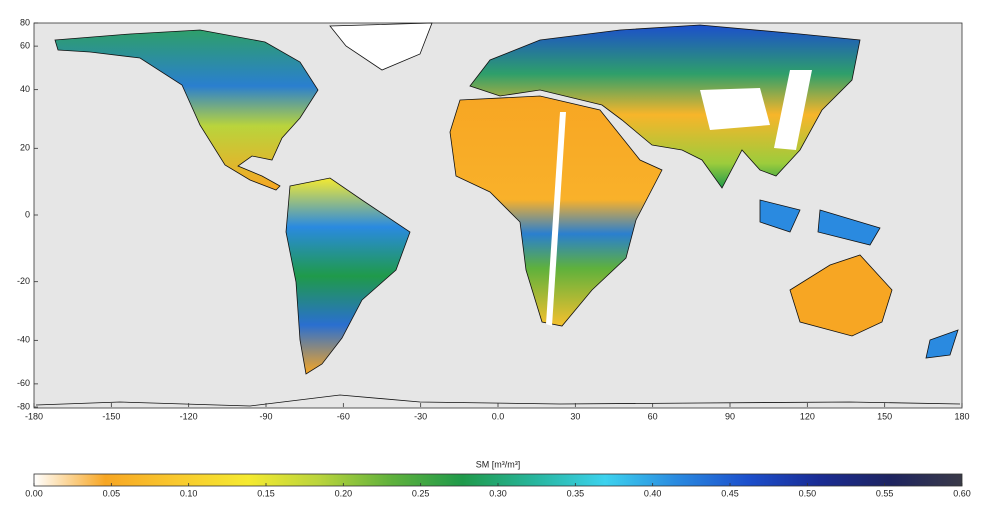 The image size is (988, 518). Describe the element at coordinates (23, 281) in the screenshot. I see `y-tick-label: -20` at that location.